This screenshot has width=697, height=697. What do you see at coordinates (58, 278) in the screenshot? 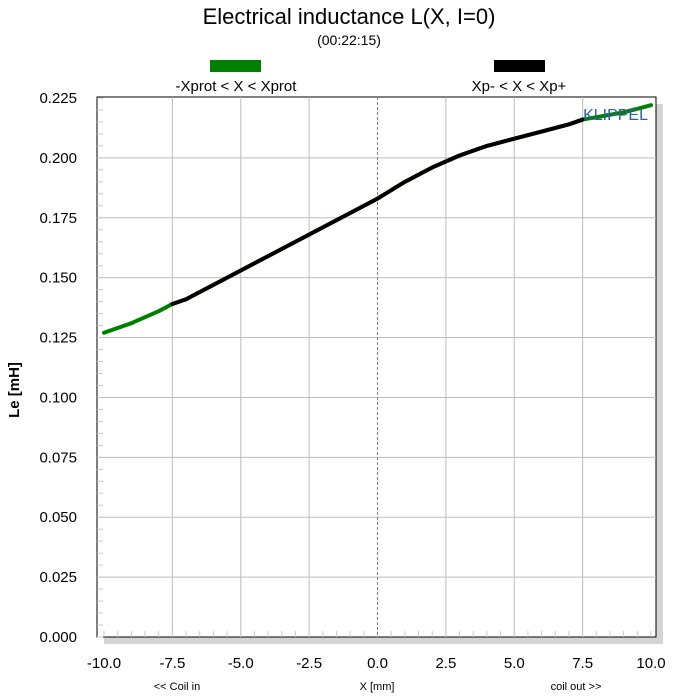
I see `y-tick-label: 0.150` at bounding box center [58, 278].